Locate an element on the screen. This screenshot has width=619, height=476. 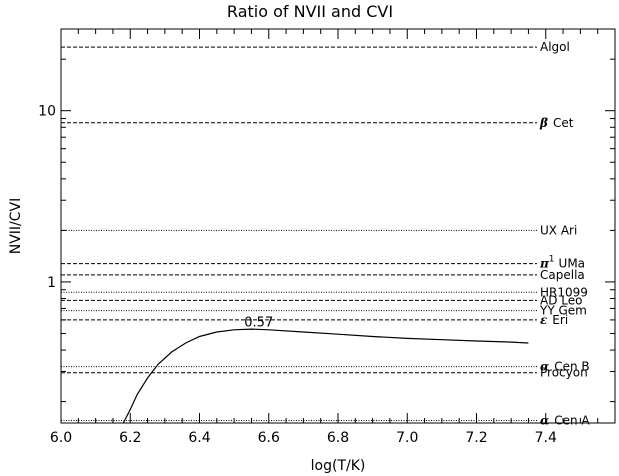
reference-line-label: Capella is located at coordinates (562, 275).